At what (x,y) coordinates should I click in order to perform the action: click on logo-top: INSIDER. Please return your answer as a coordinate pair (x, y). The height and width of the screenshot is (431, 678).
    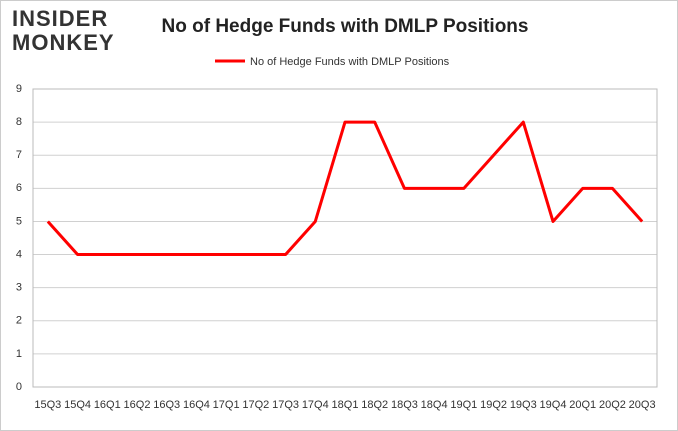
    Looking at the image, I should click on (60, 18).